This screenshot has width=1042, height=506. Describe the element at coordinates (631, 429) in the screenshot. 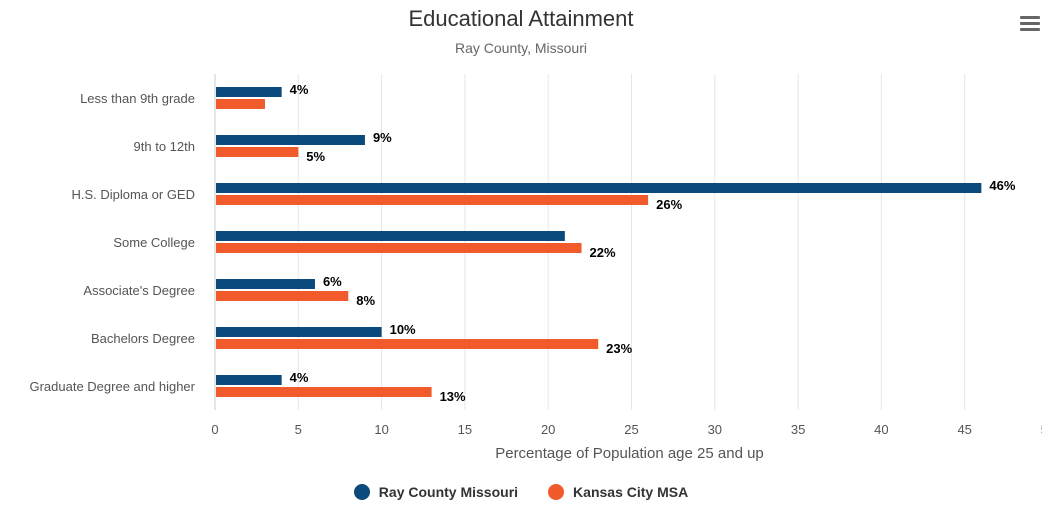

I see `x-tick-label: 25` at that location.